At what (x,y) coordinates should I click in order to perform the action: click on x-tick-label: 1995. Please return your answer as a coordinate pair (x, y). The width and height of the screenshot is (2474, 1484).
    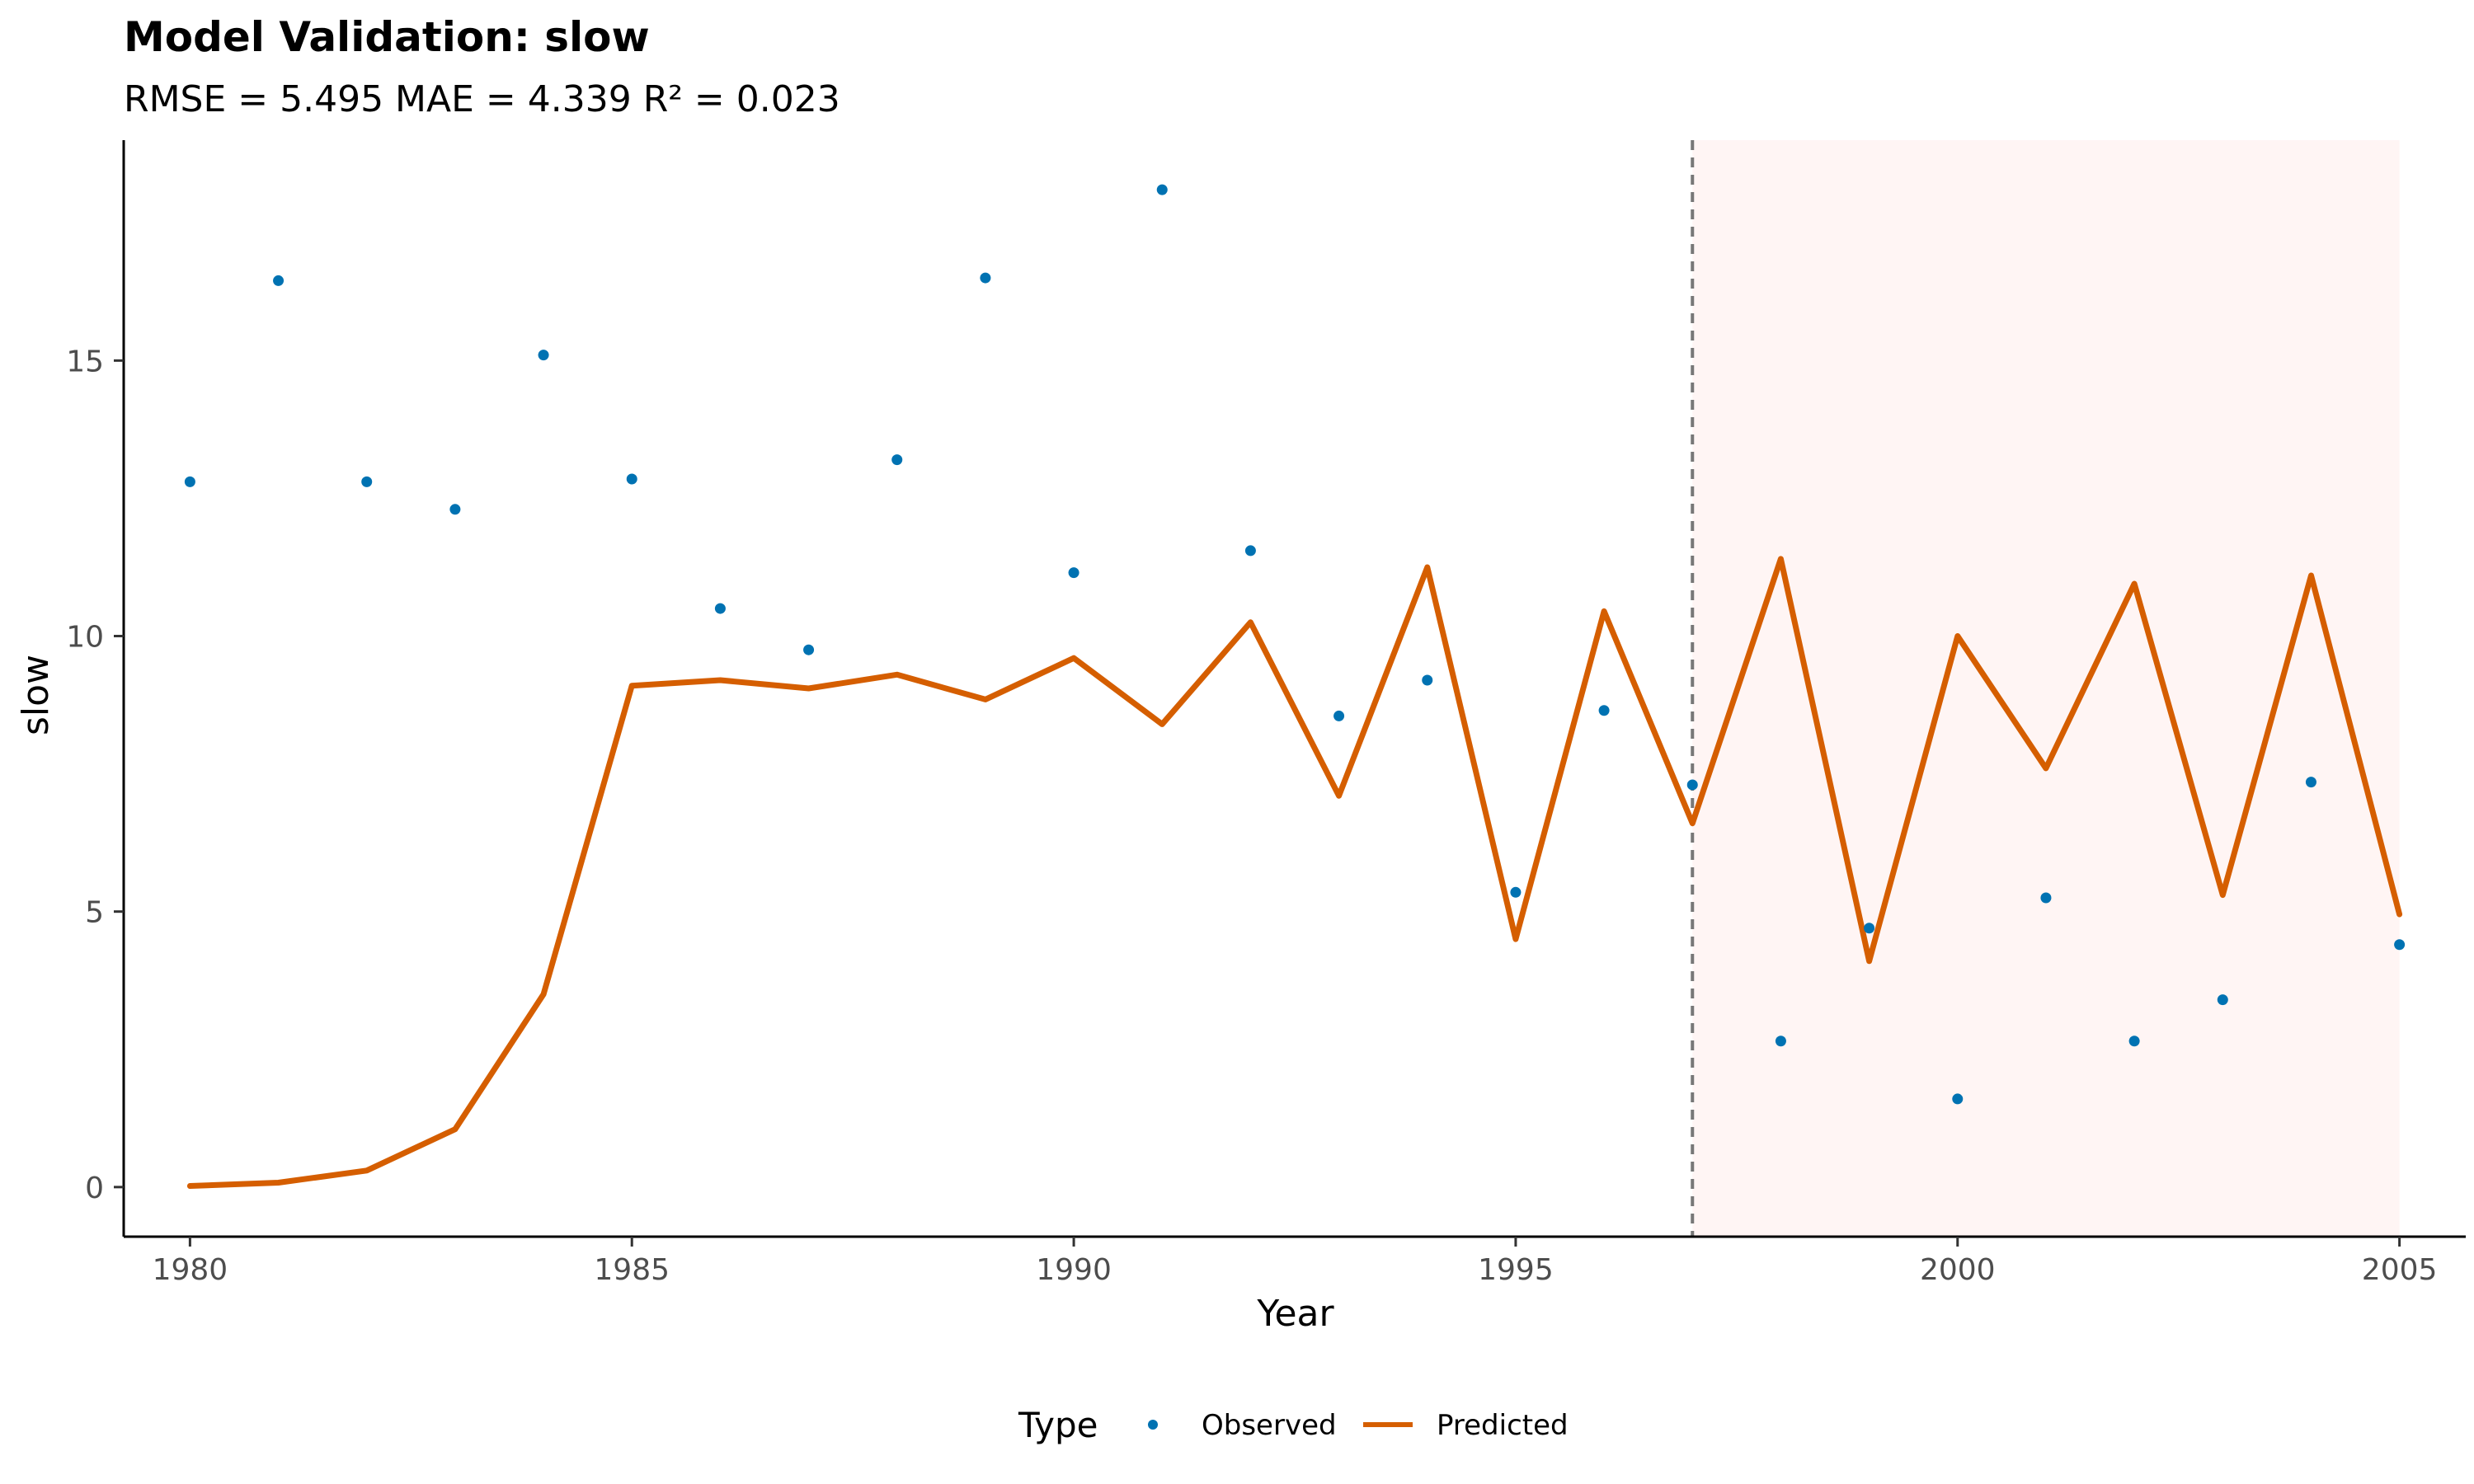
    Looking at the image, I should click on (1516, 1270).